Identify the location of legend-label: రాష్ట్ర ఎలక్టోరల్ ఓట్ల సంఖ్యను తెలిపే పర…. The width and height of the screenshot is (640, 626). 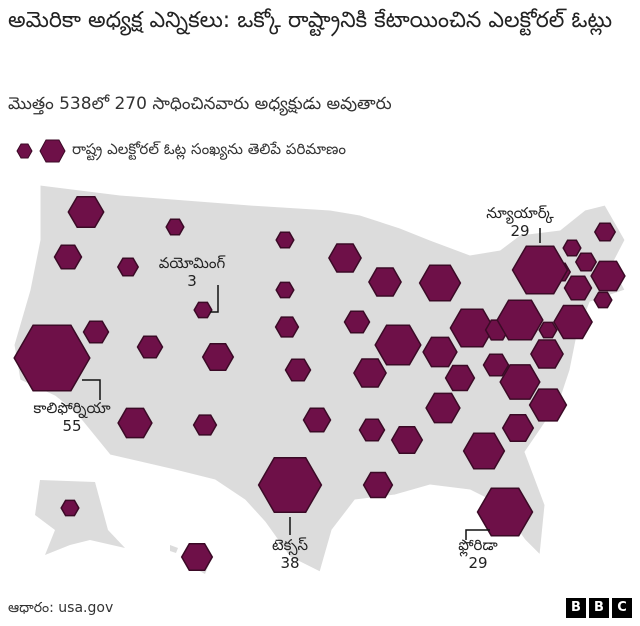
(209, 149).